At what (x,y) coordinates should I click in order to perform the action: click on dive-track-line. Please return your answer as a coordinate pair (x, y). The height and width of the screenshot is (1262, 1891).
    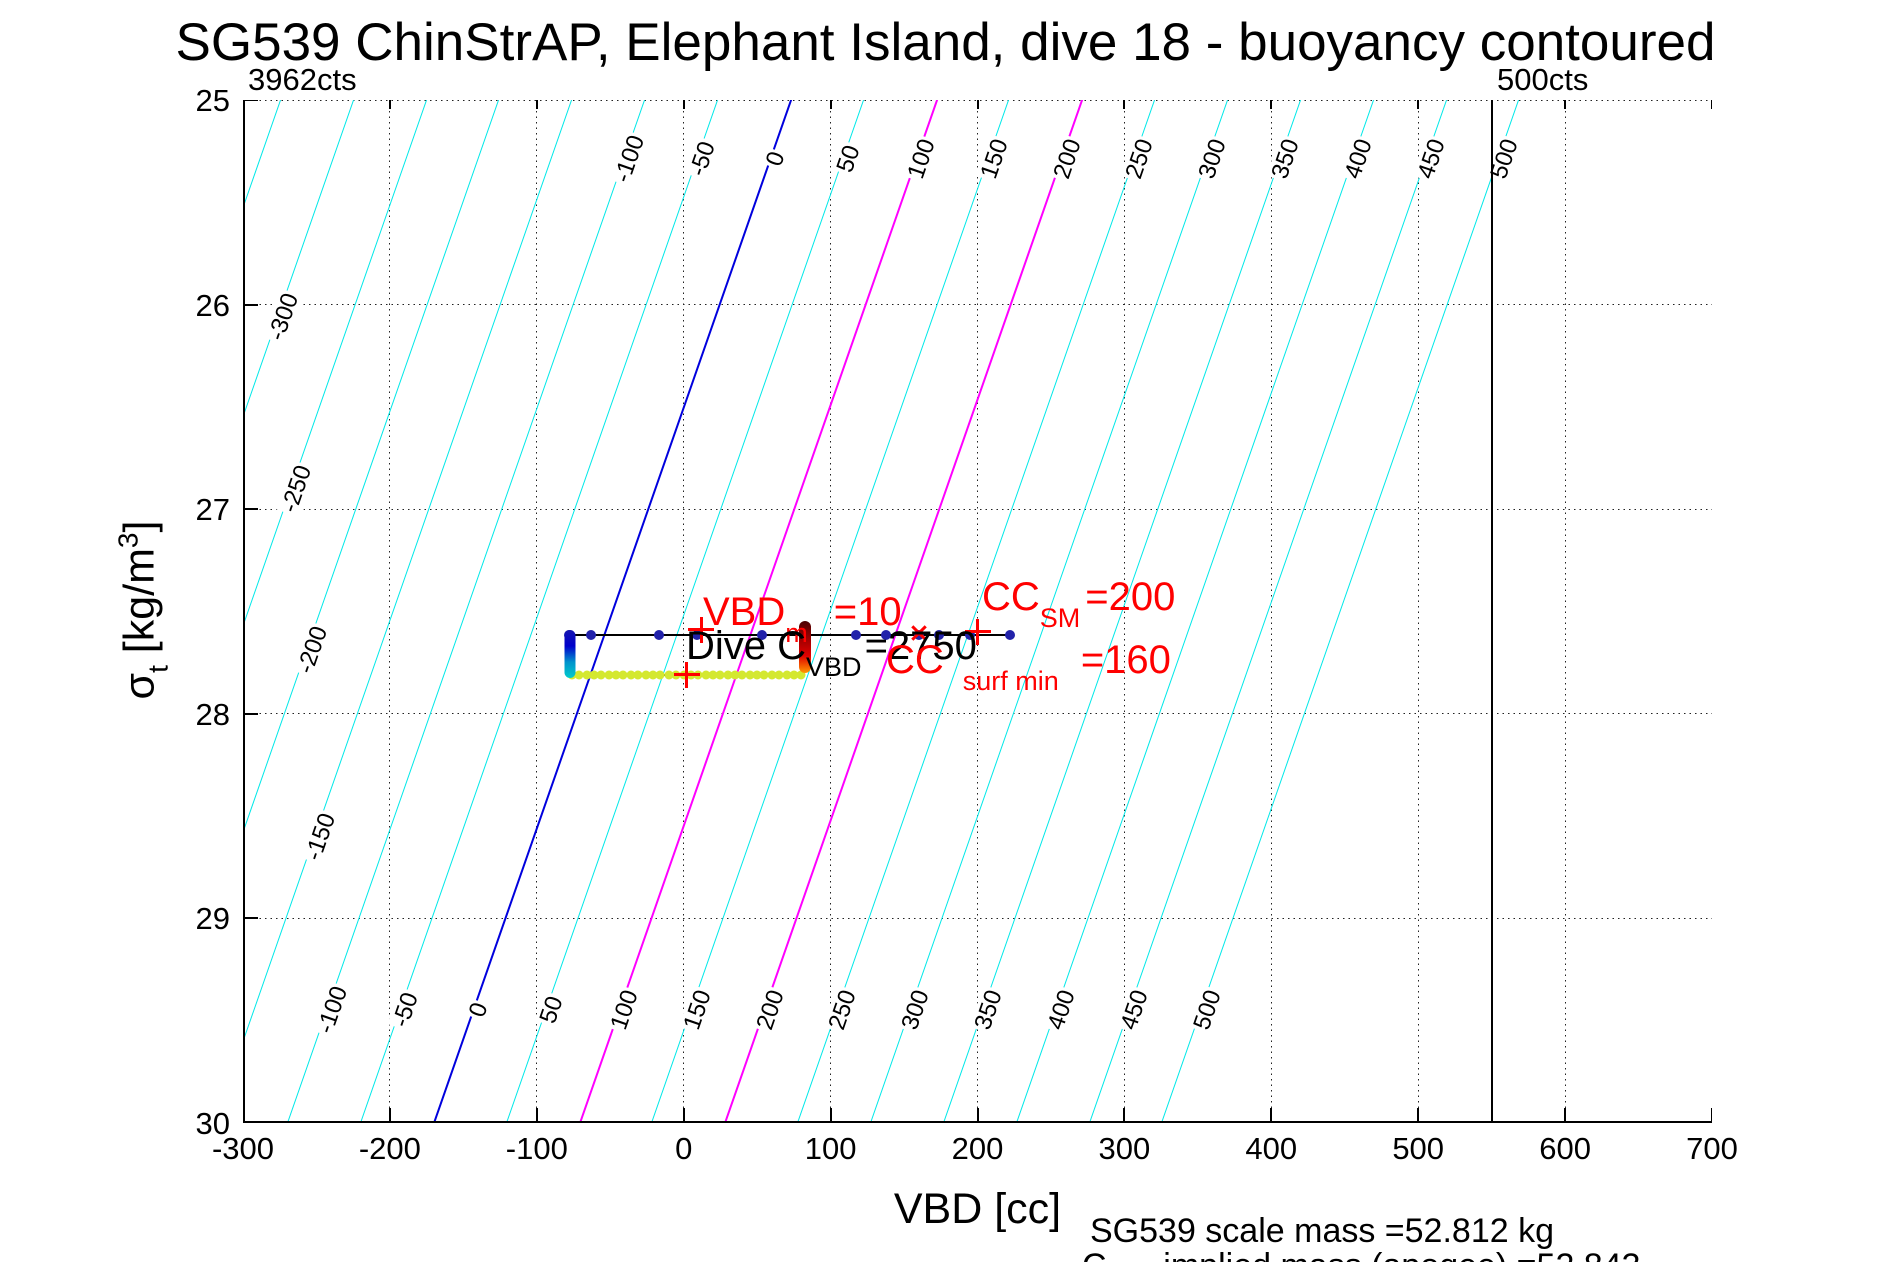
    Looking at the image, I should click on (789, 635).